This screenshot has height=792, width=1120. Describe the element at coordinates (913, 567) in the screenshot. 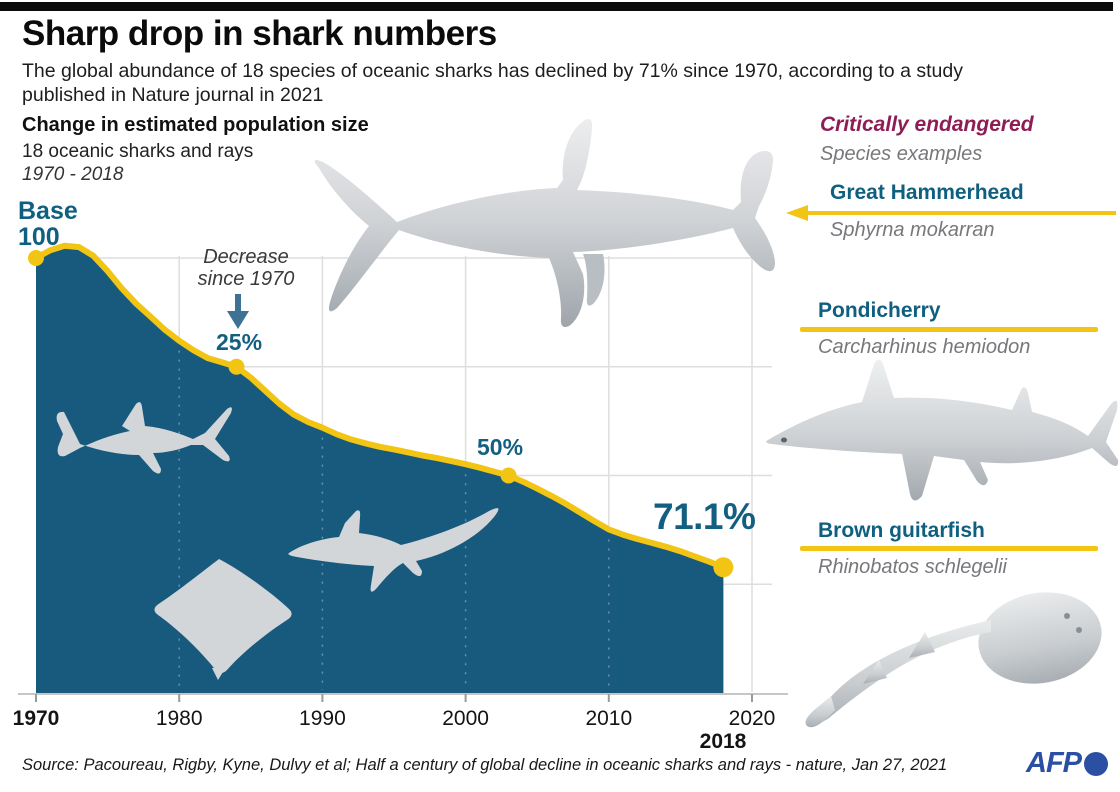

I see `species-latin-brown-guitarfish: Rhinobatos schlegelii` at that location.